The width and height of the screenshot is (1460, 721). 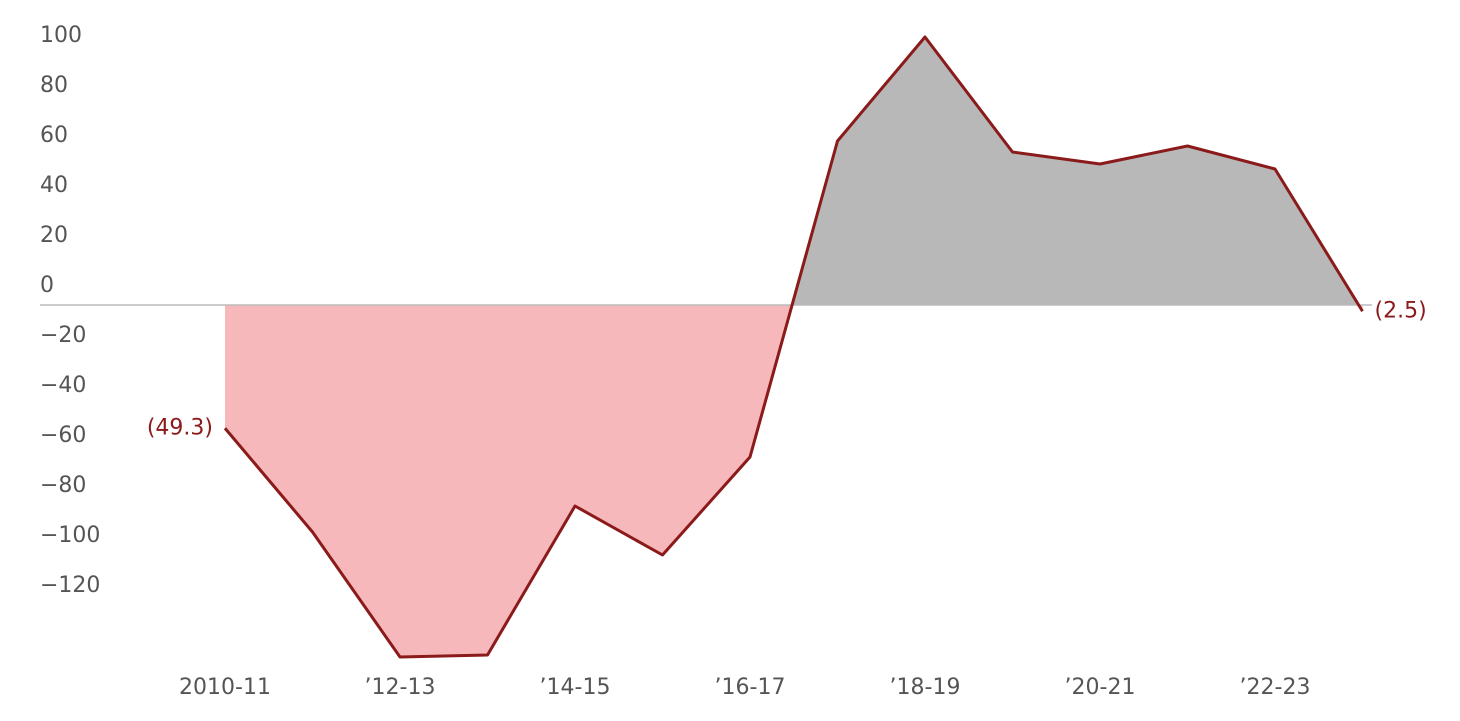 I want to click on x-tick-label: ’18-19, so click(x=925, y=687).